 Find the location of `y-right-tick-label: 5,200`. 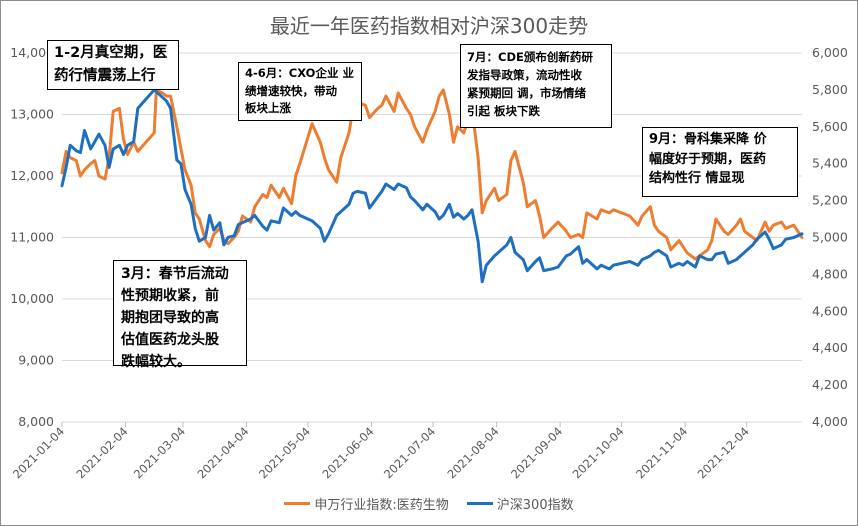

y-right-tick-label: 5,200 is located at coordinates (830, 200).